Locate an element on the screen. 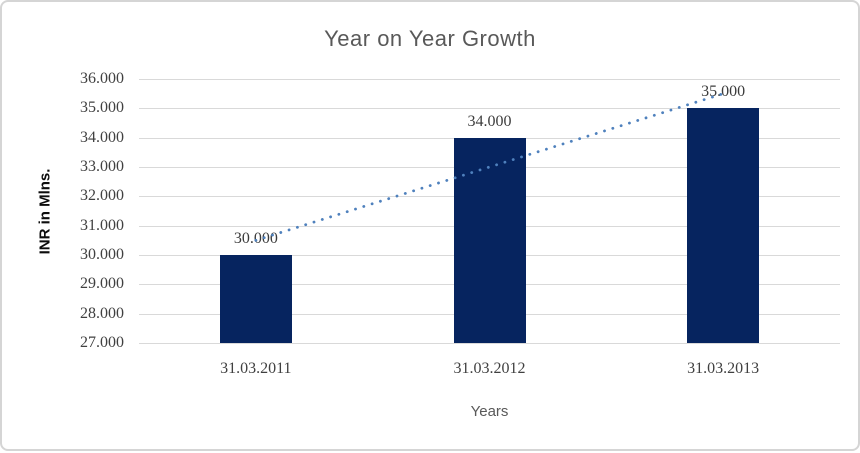  y-axis-tick-label: 27.000 is located at coordinates (102, 342).